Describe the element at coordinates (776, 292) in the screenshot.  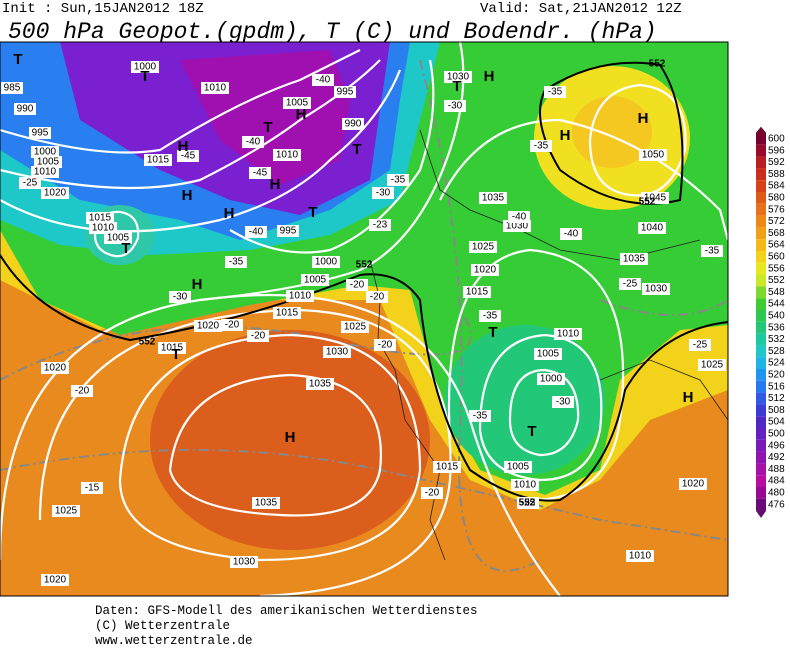
I see `scale-label: 548` at that location.